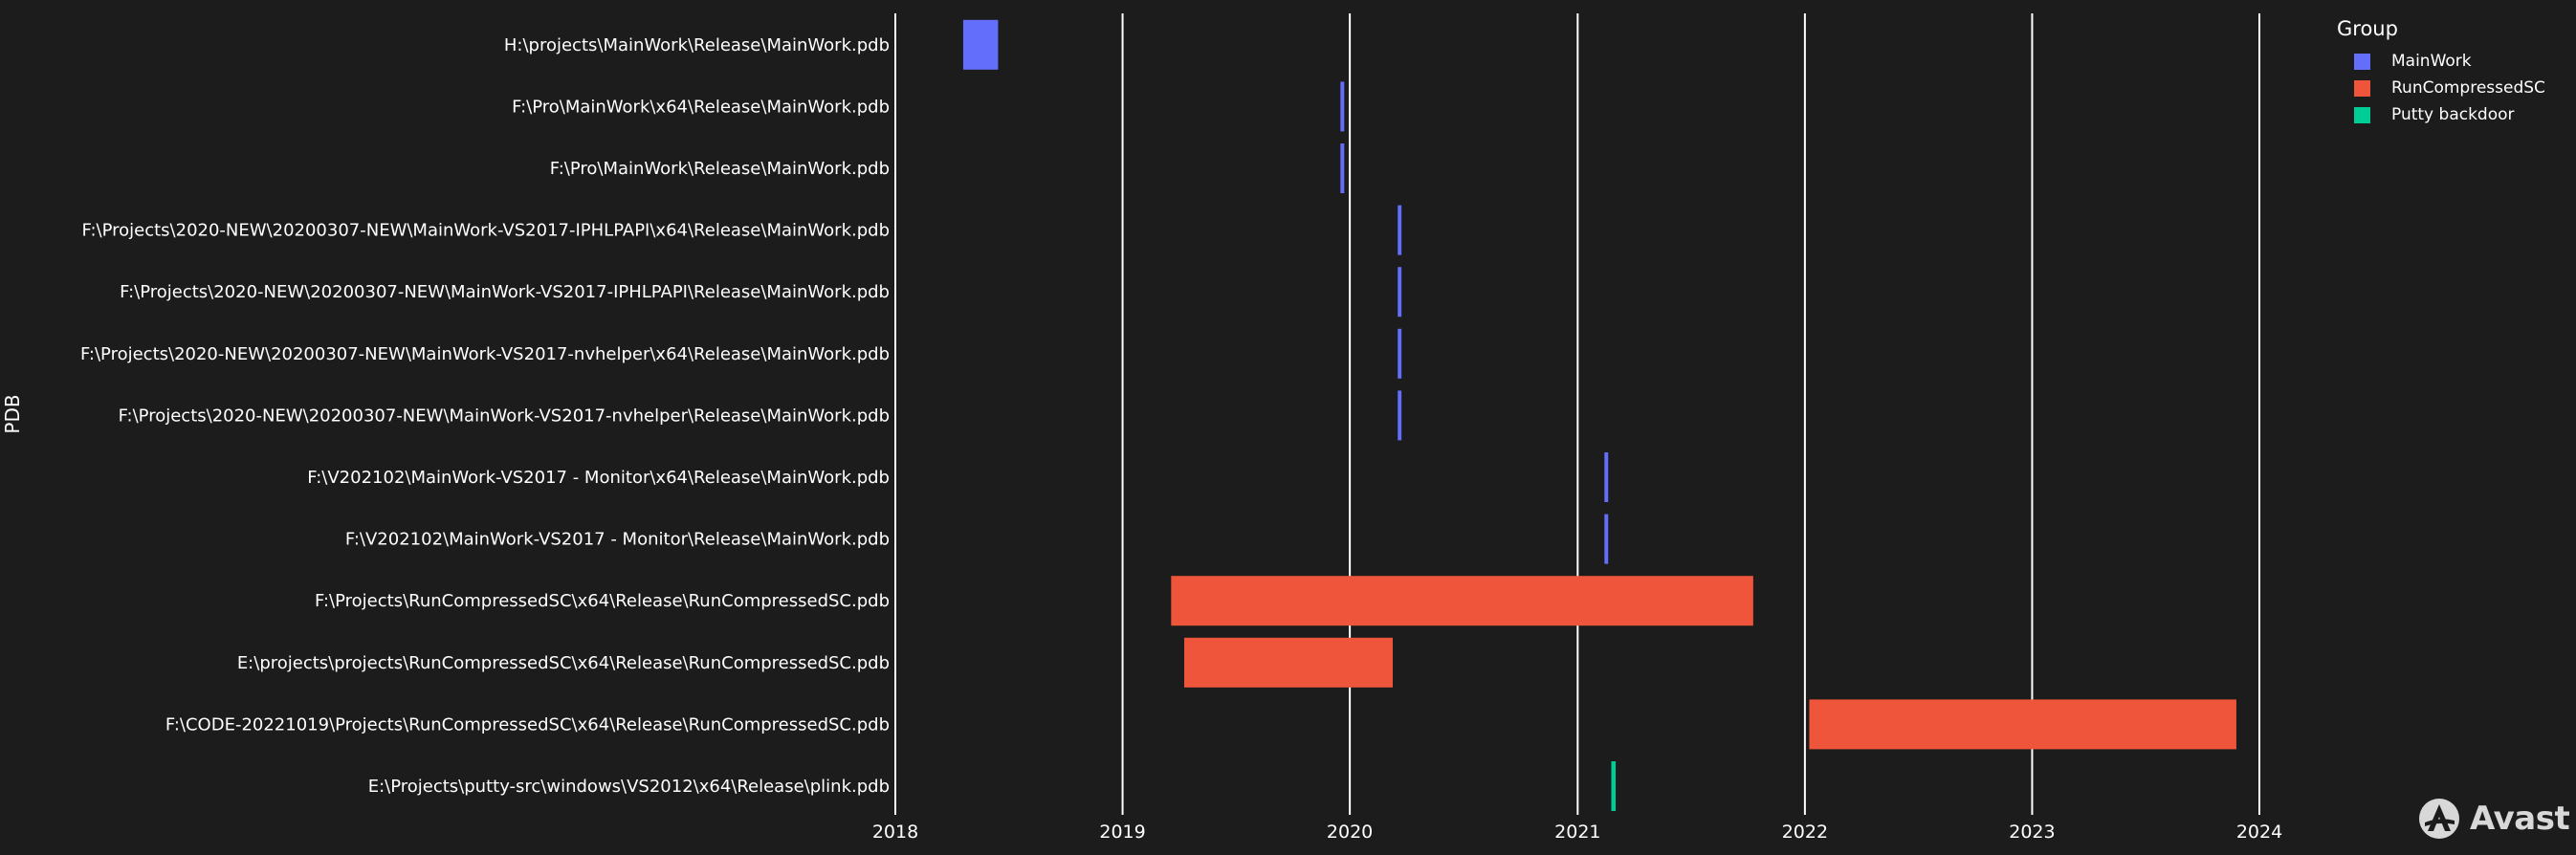 The width and height of the screenshot is (2576, 855). What do you see at coordinates (2431, 61) in the screenshot?
I see `legend-label: MainWork` at bounding box center [2431, 61].